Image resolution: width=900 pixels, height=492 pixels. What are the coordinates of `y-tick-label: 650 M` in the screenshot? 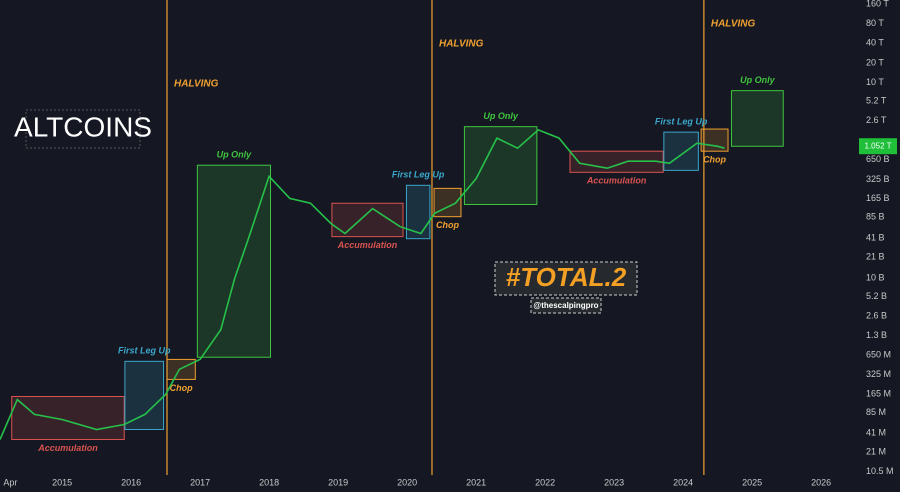 It's located at (878, 355).